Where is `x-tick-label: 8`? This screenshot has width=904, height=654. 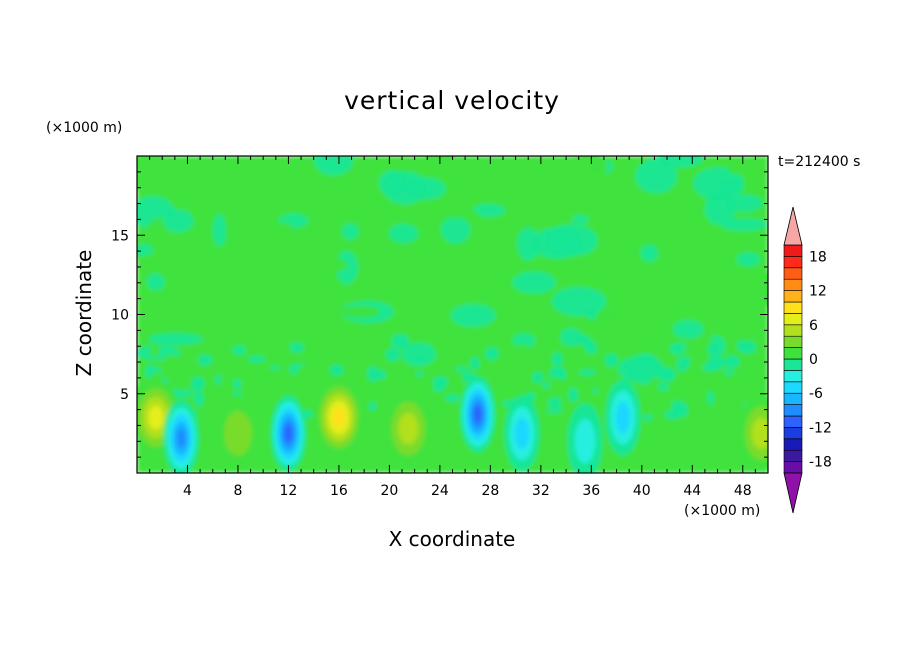 x-tick-label: 8 is located at coordinates (237, 491).